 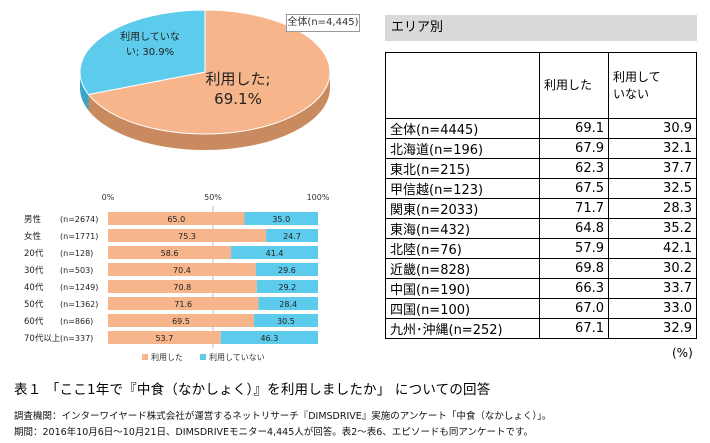 I want to click on bar-value-label: 41.4, so click(x=275, y=253).